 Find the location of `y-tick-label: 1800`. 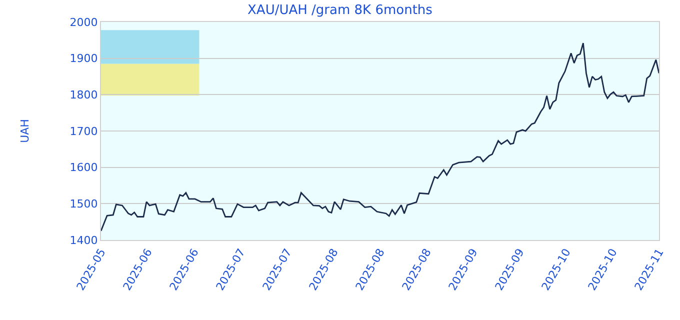

y-tick-label: 1800 is located at coordinates (84, 95).